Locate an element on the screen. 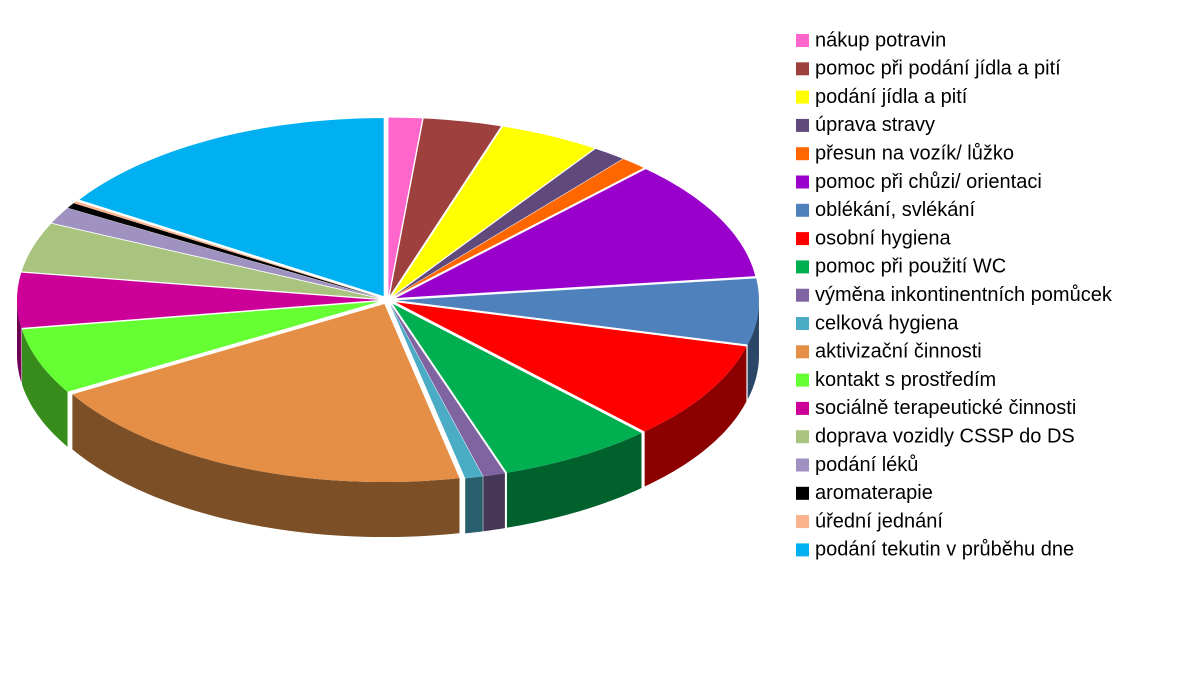 This screenshot has width=1192, height=689. legend-label: aromaterapie is located at coordinates (874, 493).